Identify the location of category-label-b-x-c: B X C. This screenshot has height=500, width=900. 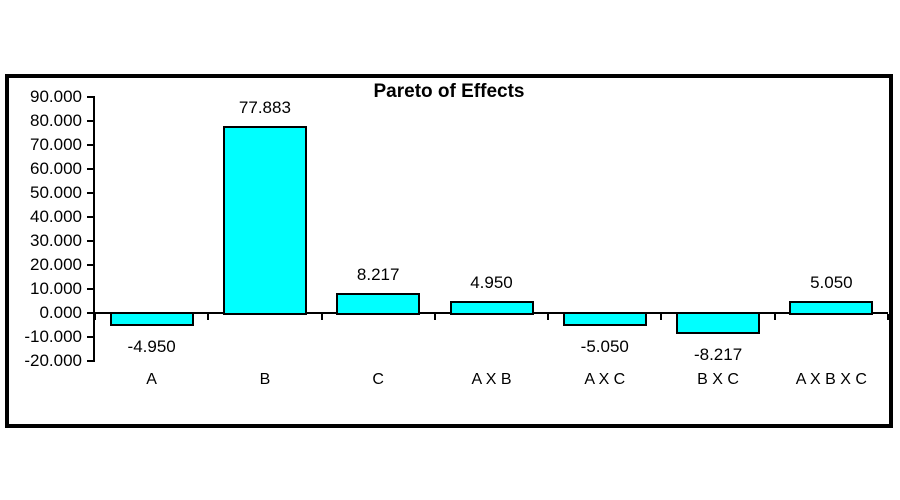
(718, 379).